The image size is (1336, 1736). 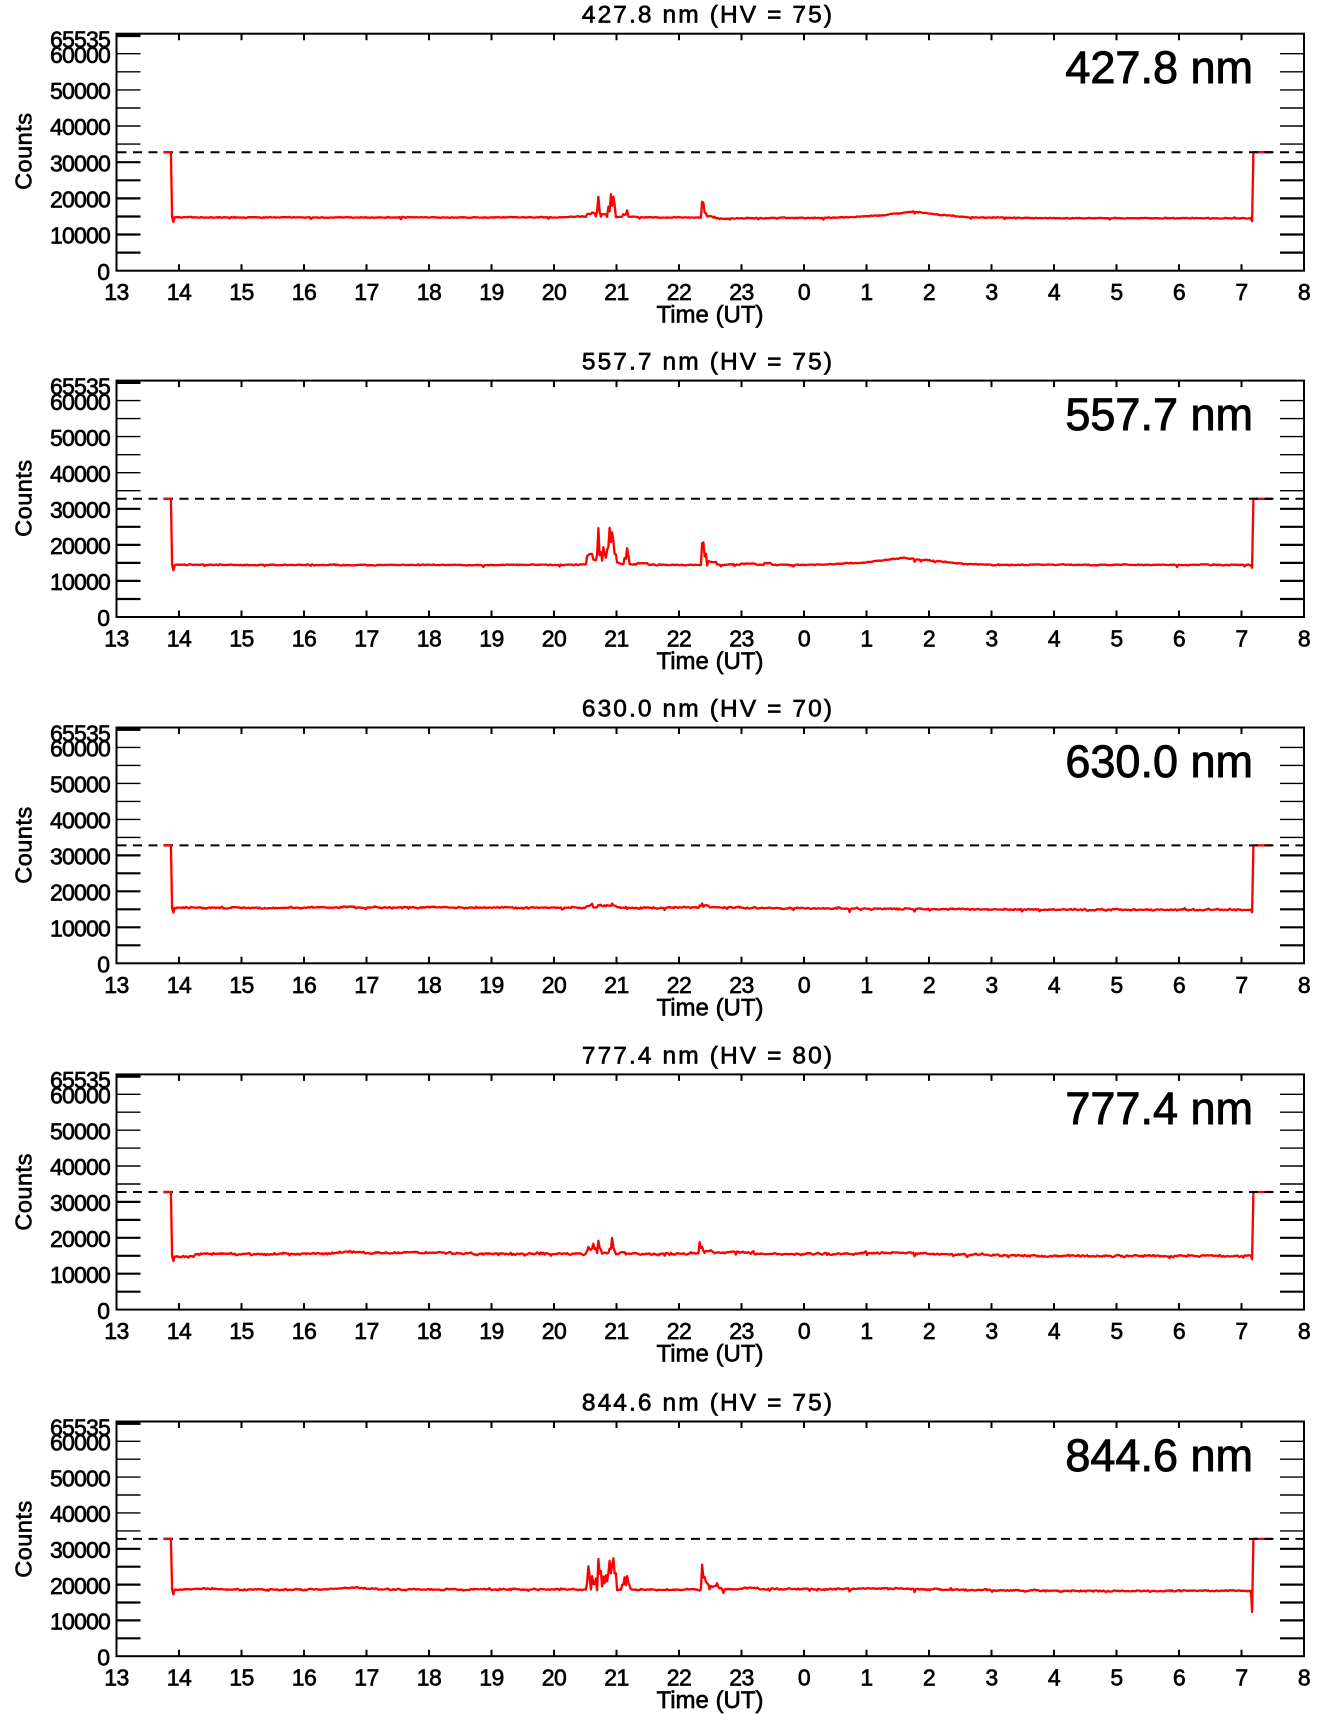 I want to click on svg-text: 844.6 nm (HV = 75), so click(x=708, y=1403).